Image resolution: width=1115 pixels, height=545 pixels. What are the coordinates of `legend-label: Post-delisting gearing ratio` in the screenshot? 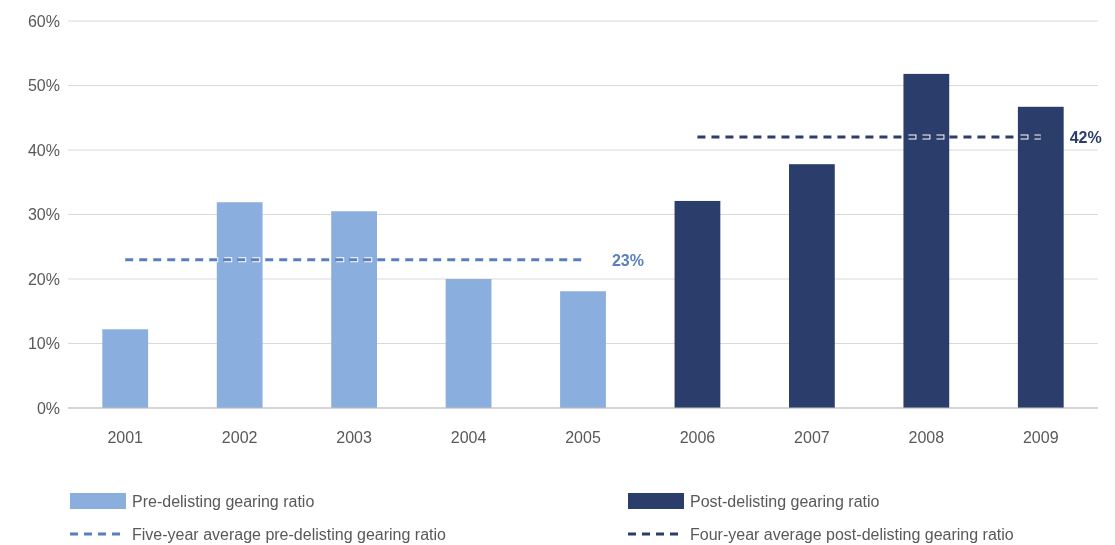 It's located at (785, 501).